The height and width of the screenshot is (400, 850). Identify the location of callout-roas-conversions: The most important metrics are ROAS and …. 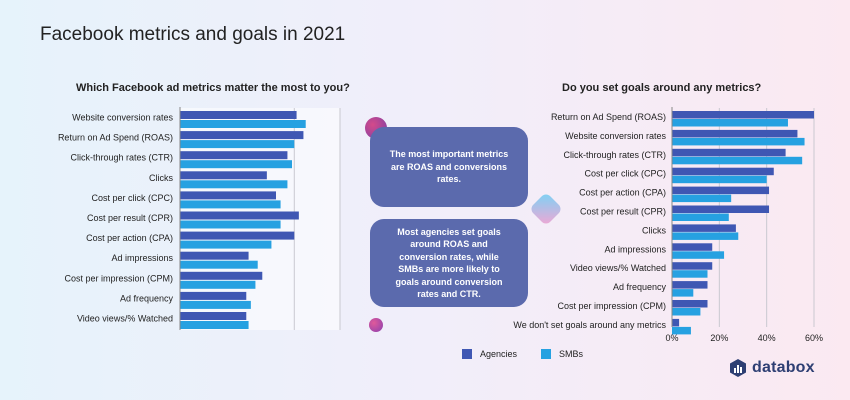
(449, 167).